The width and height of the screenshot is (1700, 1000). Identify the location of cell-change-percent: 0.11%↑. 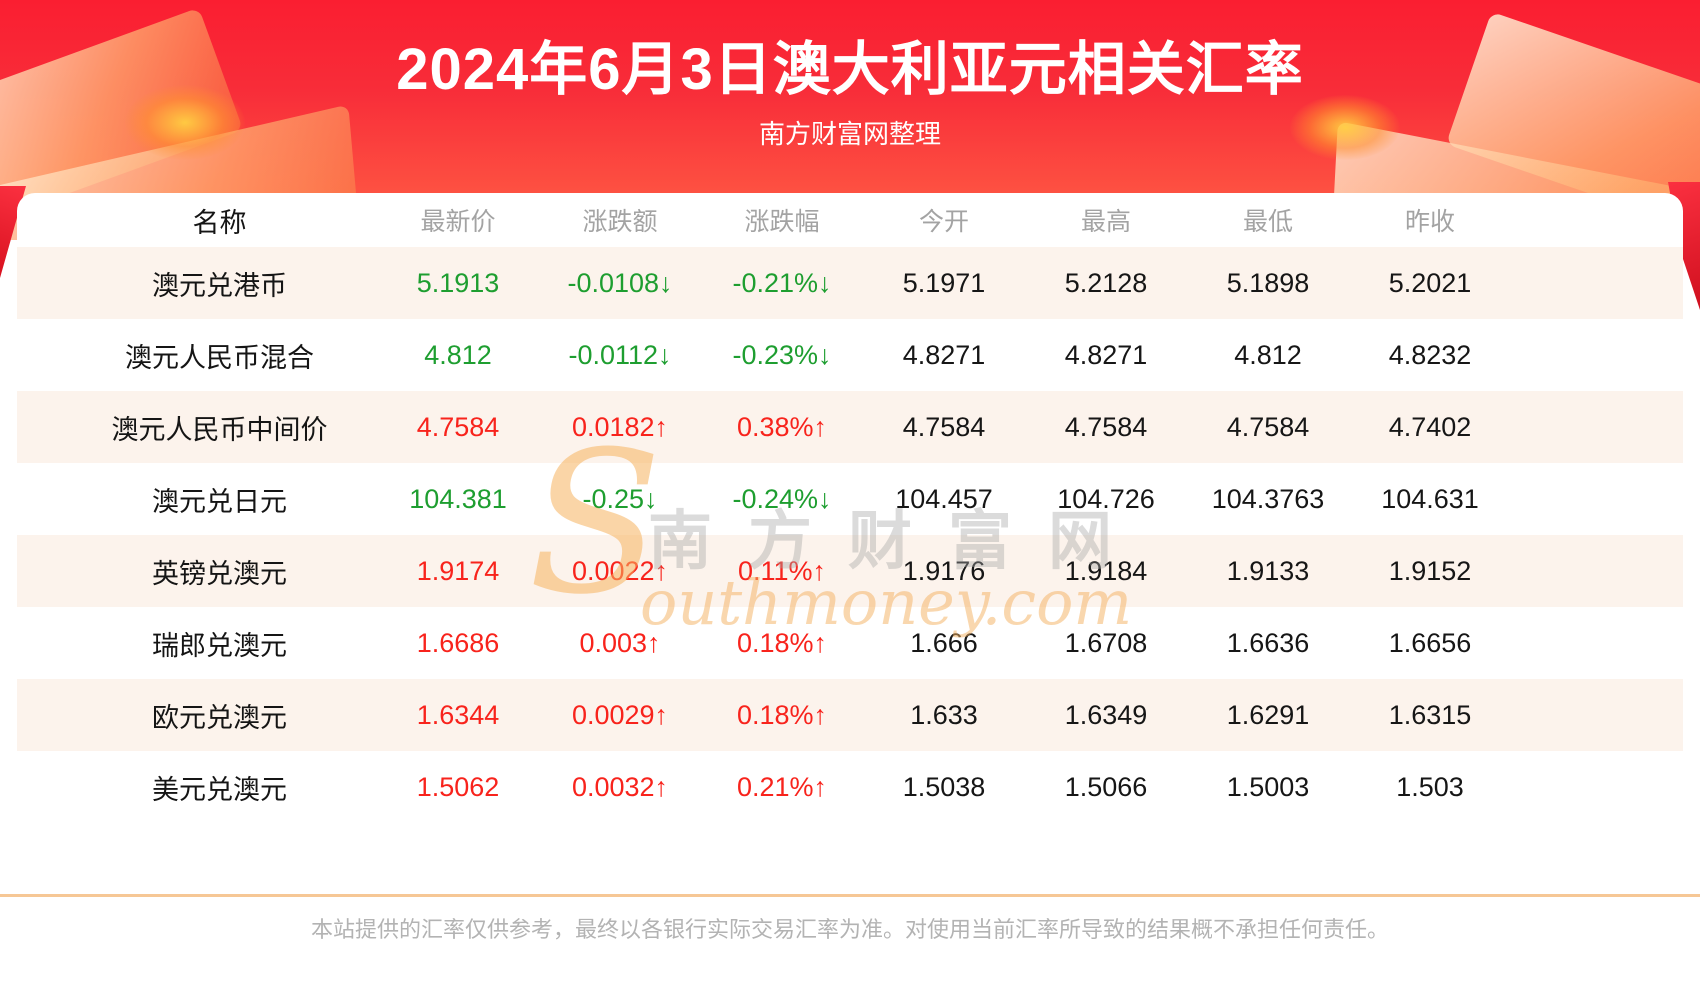
(782, 570).